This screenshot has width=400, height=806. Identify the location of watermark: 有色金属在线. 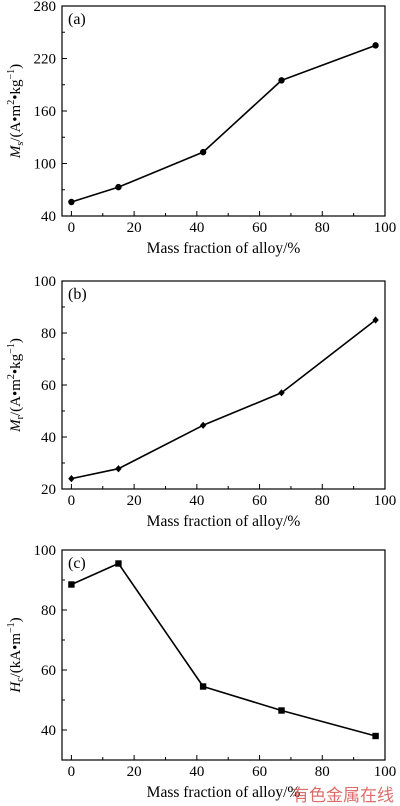
(343, 796).